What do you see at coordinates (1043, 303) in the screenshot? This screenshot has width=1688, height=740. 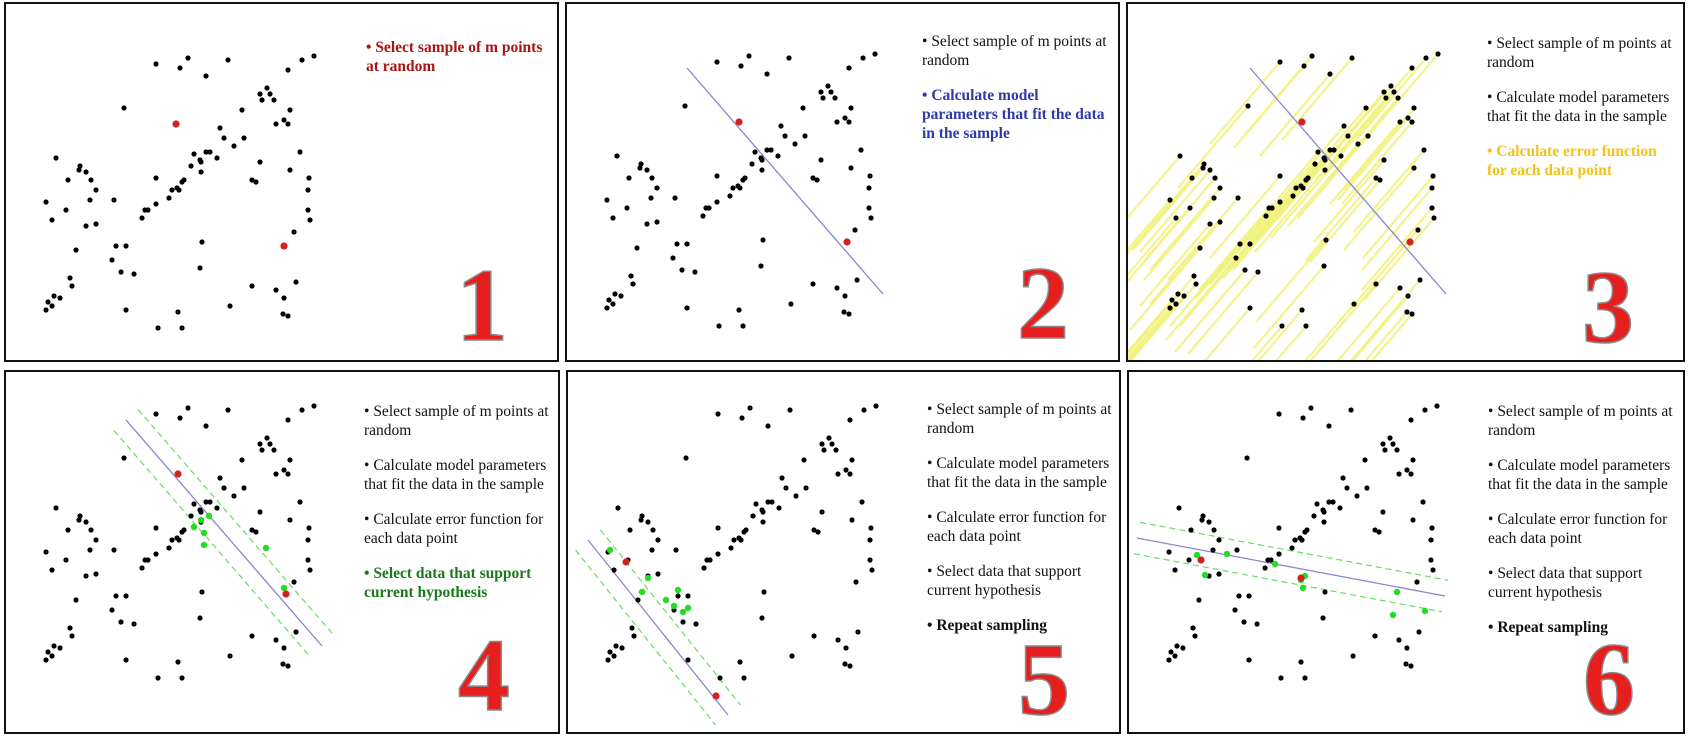 I see `step-number: 2` at bounding box center [1043, 303].